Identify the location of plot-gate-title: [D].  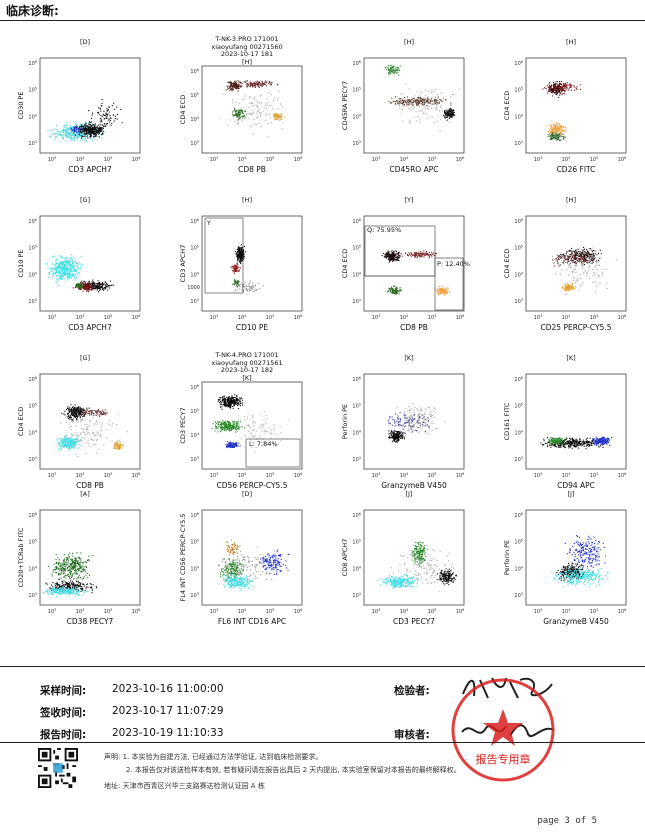
(85, 42).